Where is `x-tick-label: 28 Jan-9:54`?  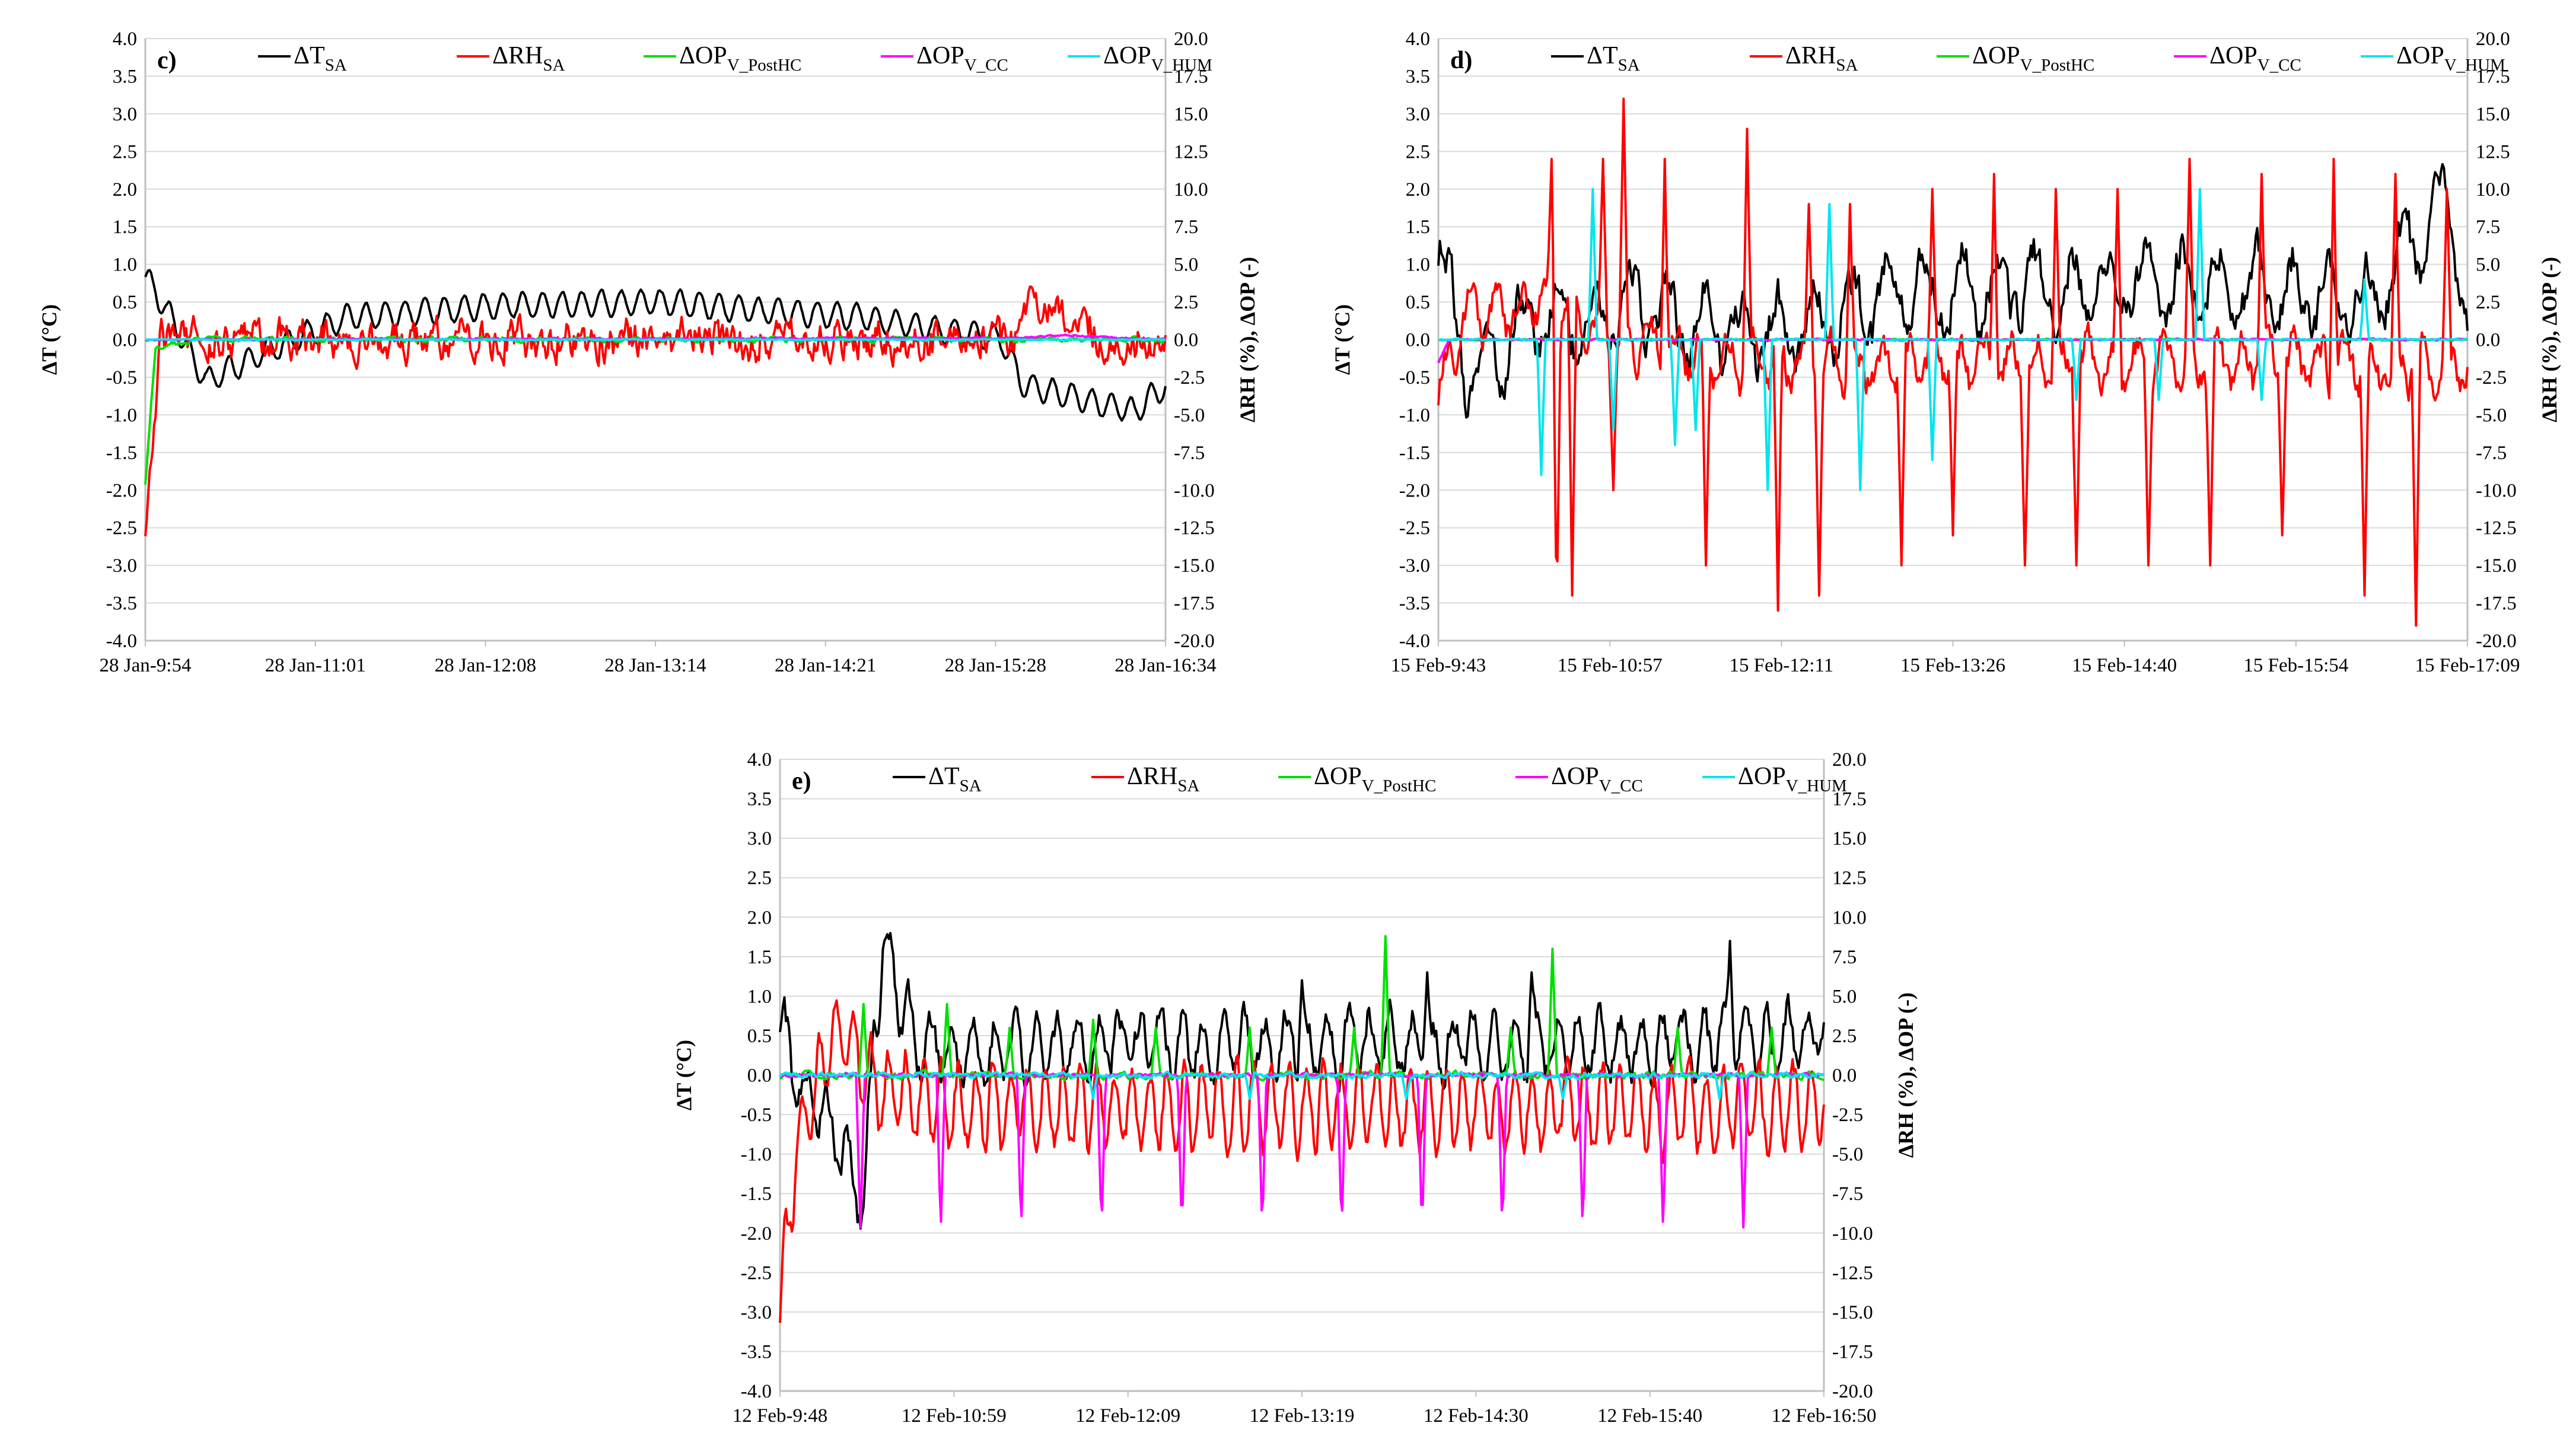 x-tick-label: 28 Jan-9:54 is located at coordinates (146, 665).